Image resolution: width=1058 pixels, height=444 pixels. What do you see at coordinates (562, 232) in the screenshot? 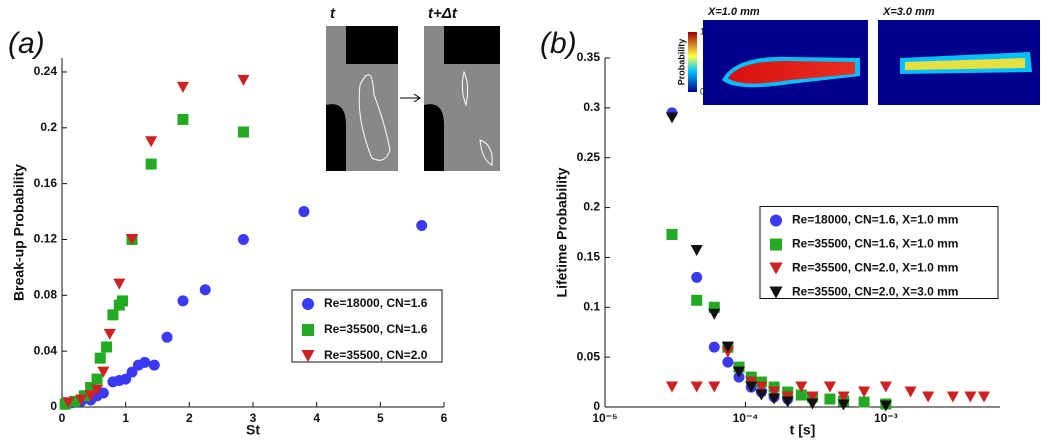
I see `y-axis-label: Lifetime Probability` at bounding box center [562, 232].